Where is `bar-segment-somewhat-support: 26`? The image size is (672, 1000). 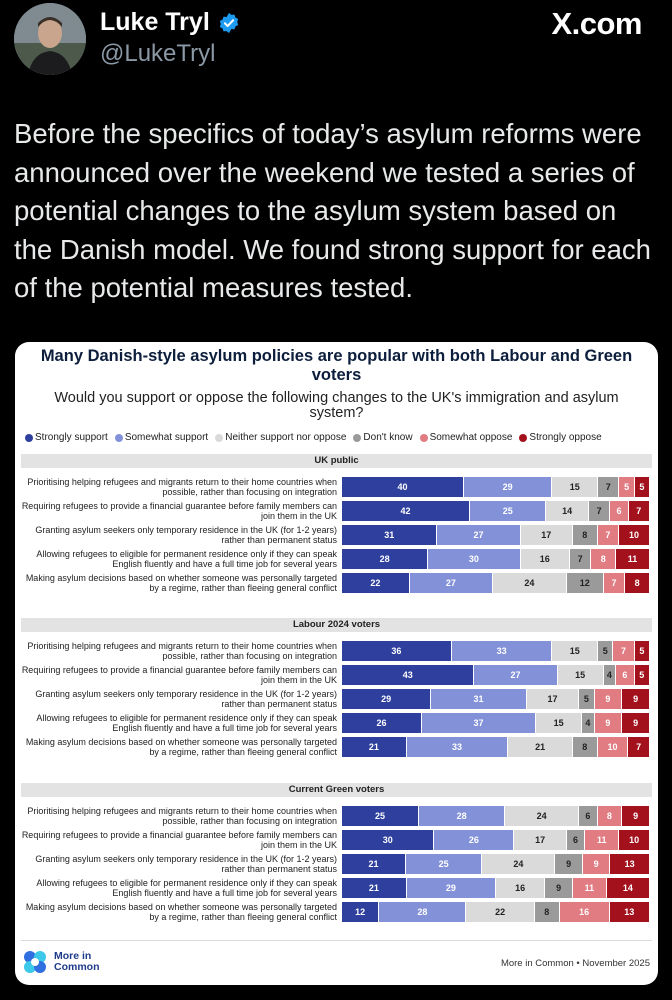 bar-segment-somewhat-support: 26 is located at coordinates (474, 840).